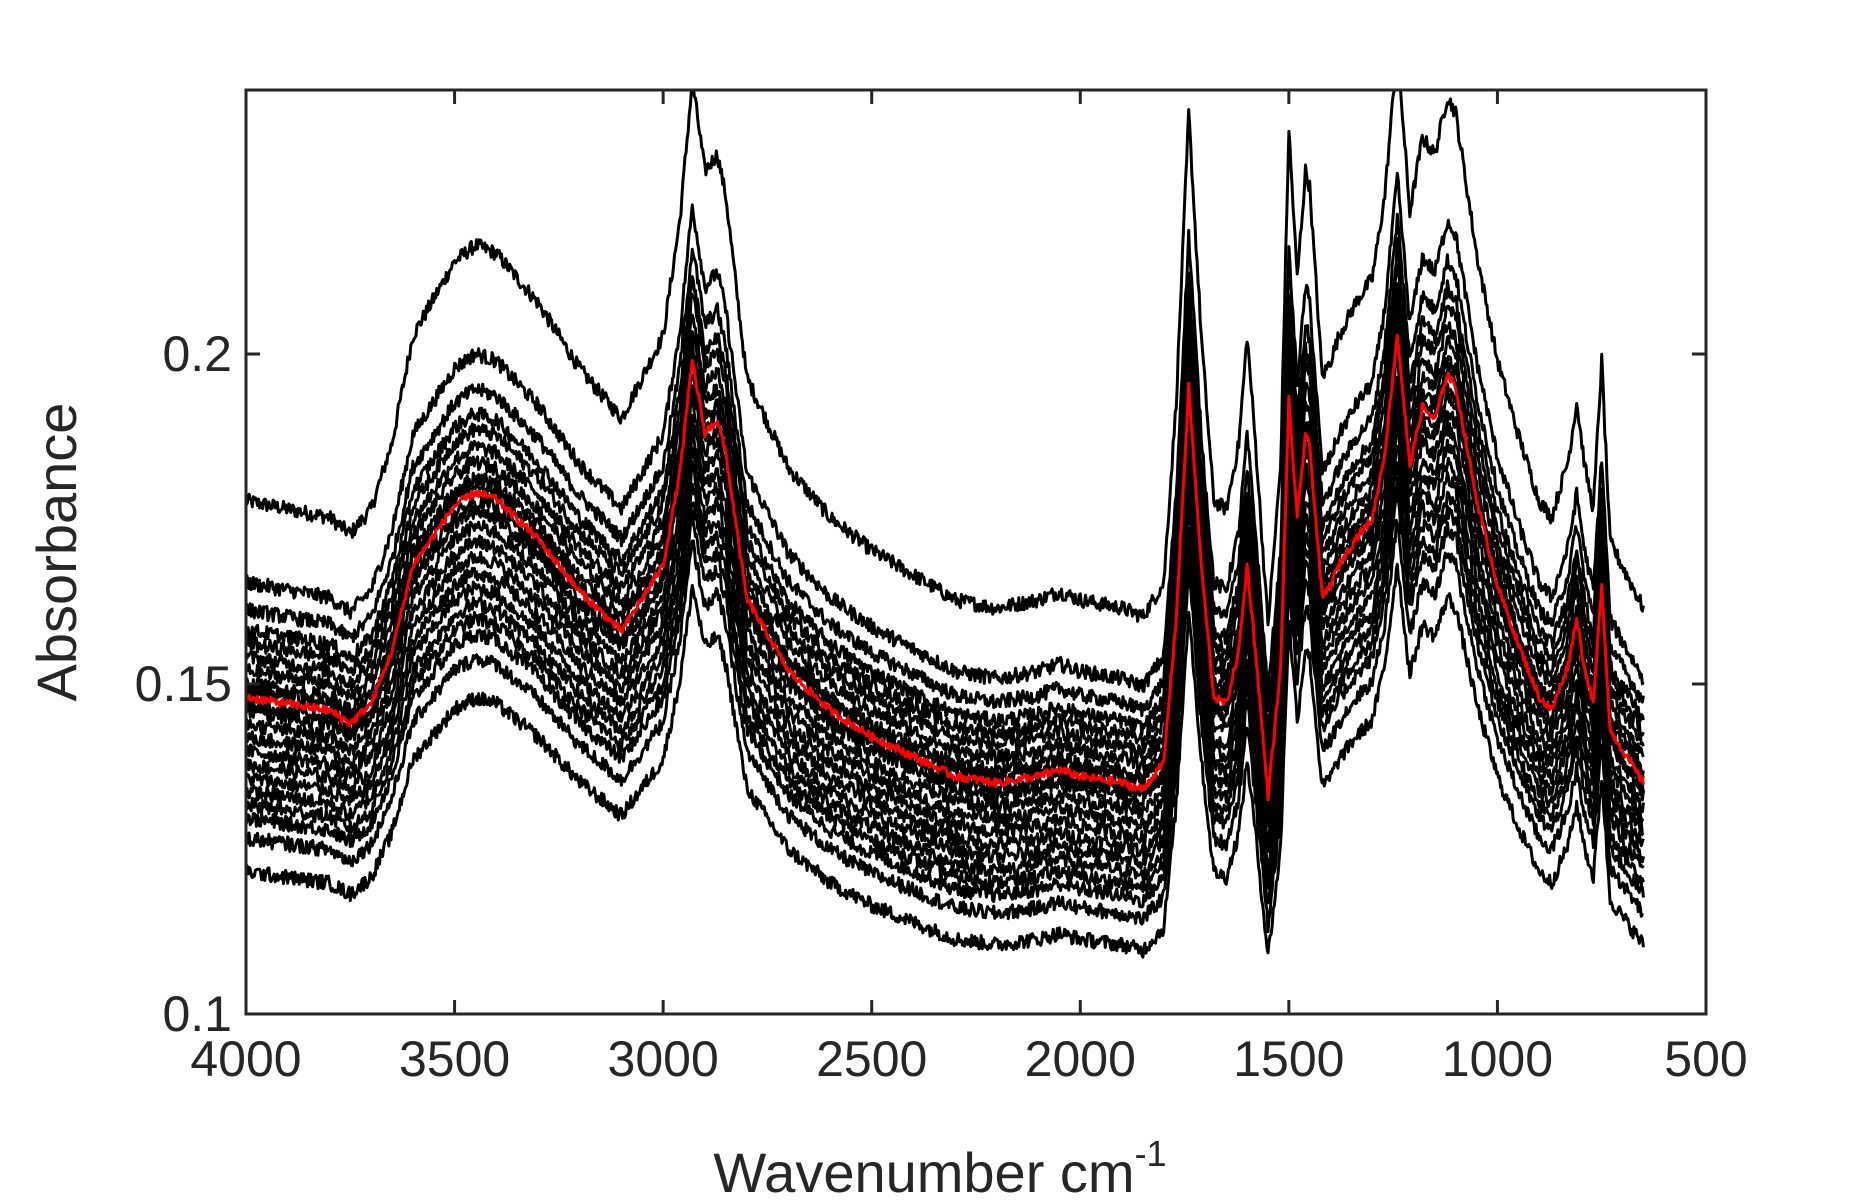 The image size is (1860, 1200). What do you see at coordinates (56, 552) in the screenshot?
I see `y-axis-title: Absorbance` at bounding box center [56, 552].